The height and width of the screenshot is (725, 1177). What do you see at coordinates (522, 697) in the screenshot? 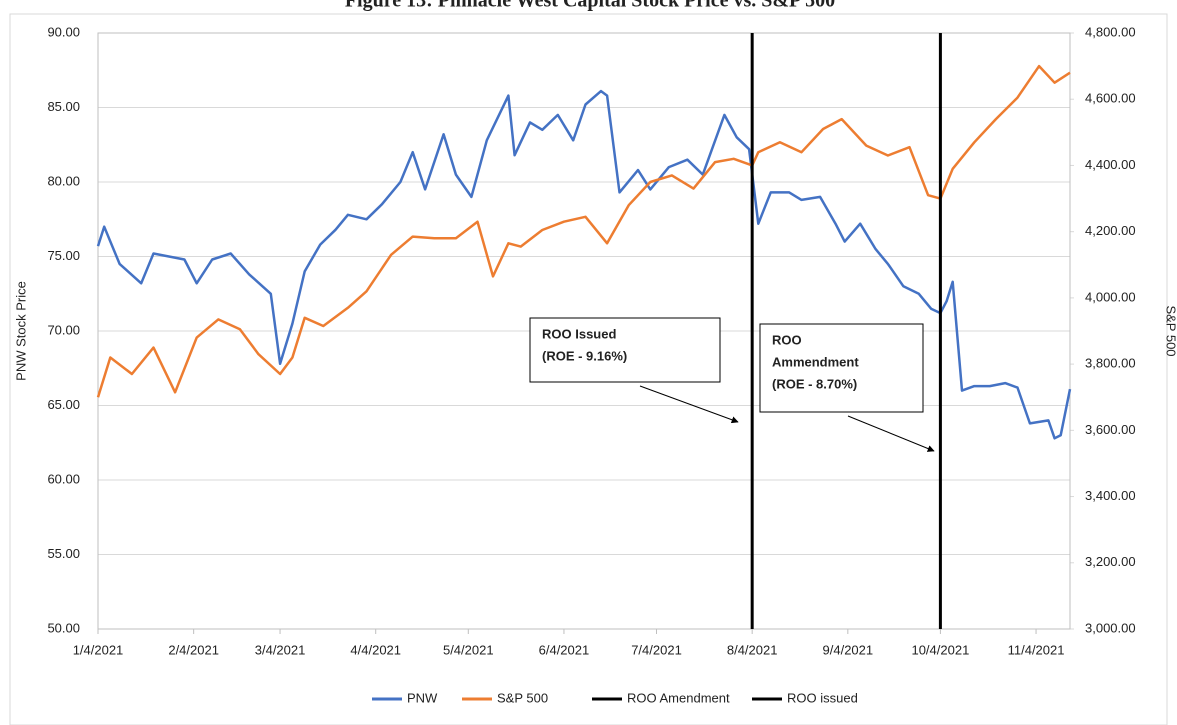
I see `legend-label: S&P 500` at bounding box center [522, 697].